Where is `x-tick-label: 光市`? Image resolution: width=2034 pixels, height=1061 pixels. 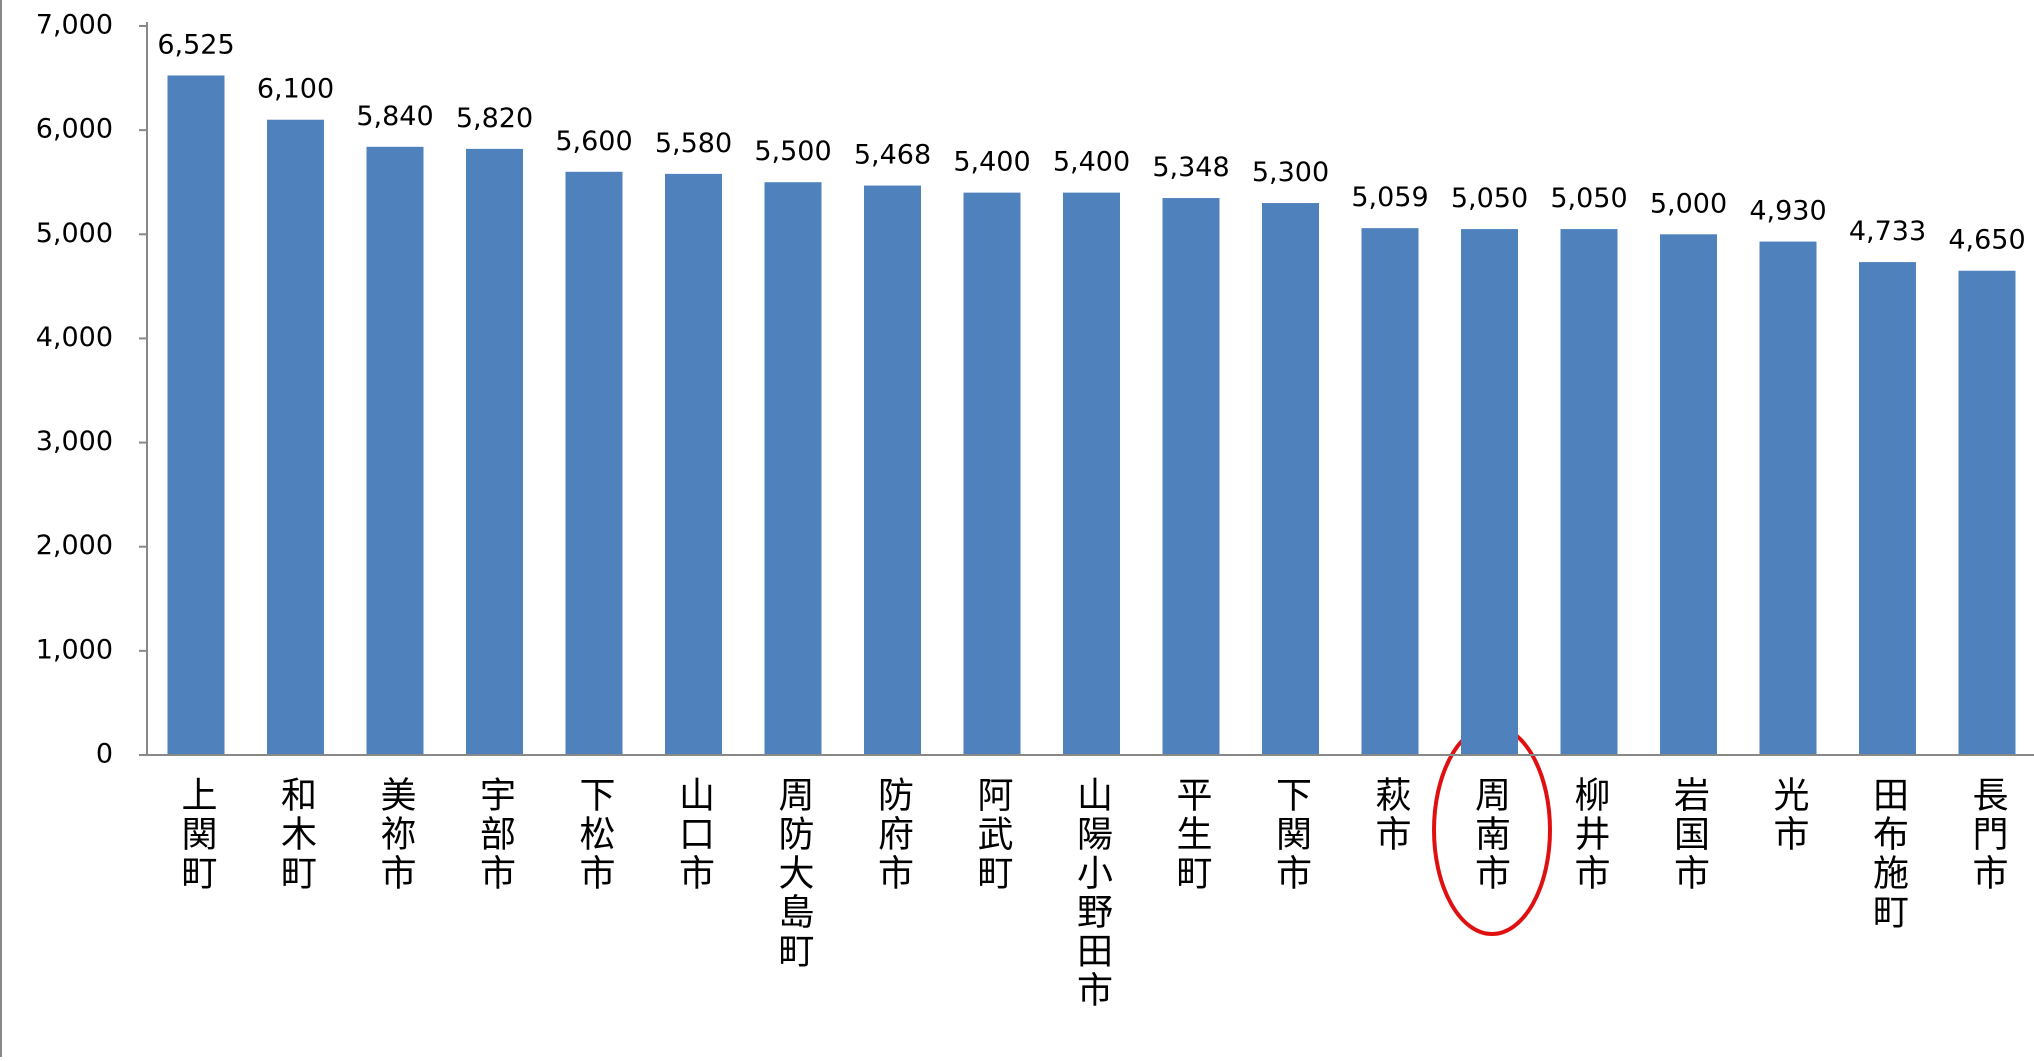 x-tick-label: 光市 is located at coordinates (1788, 815).